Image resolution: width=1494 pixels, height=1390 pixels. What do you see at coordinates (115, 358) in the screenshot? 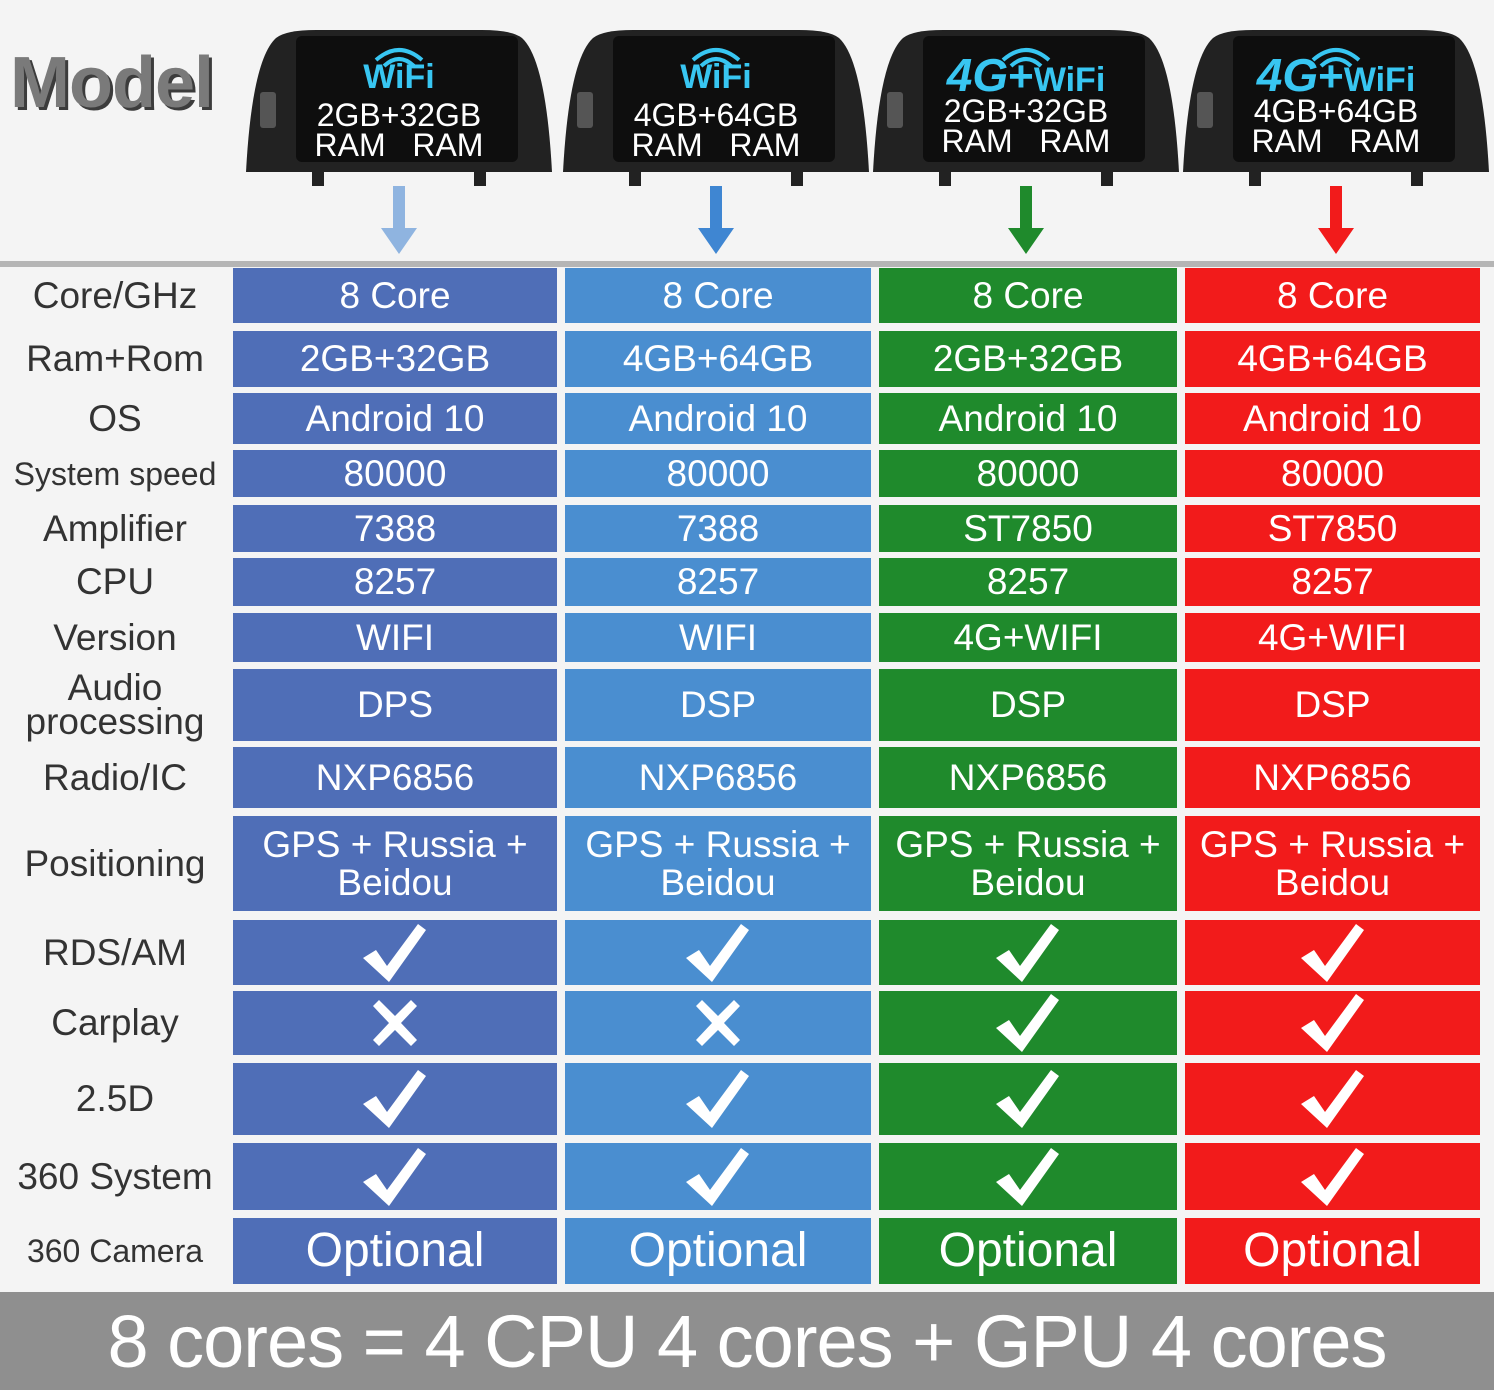
I see `row-label: Ram+Rom` at bounding box center [115, 358].